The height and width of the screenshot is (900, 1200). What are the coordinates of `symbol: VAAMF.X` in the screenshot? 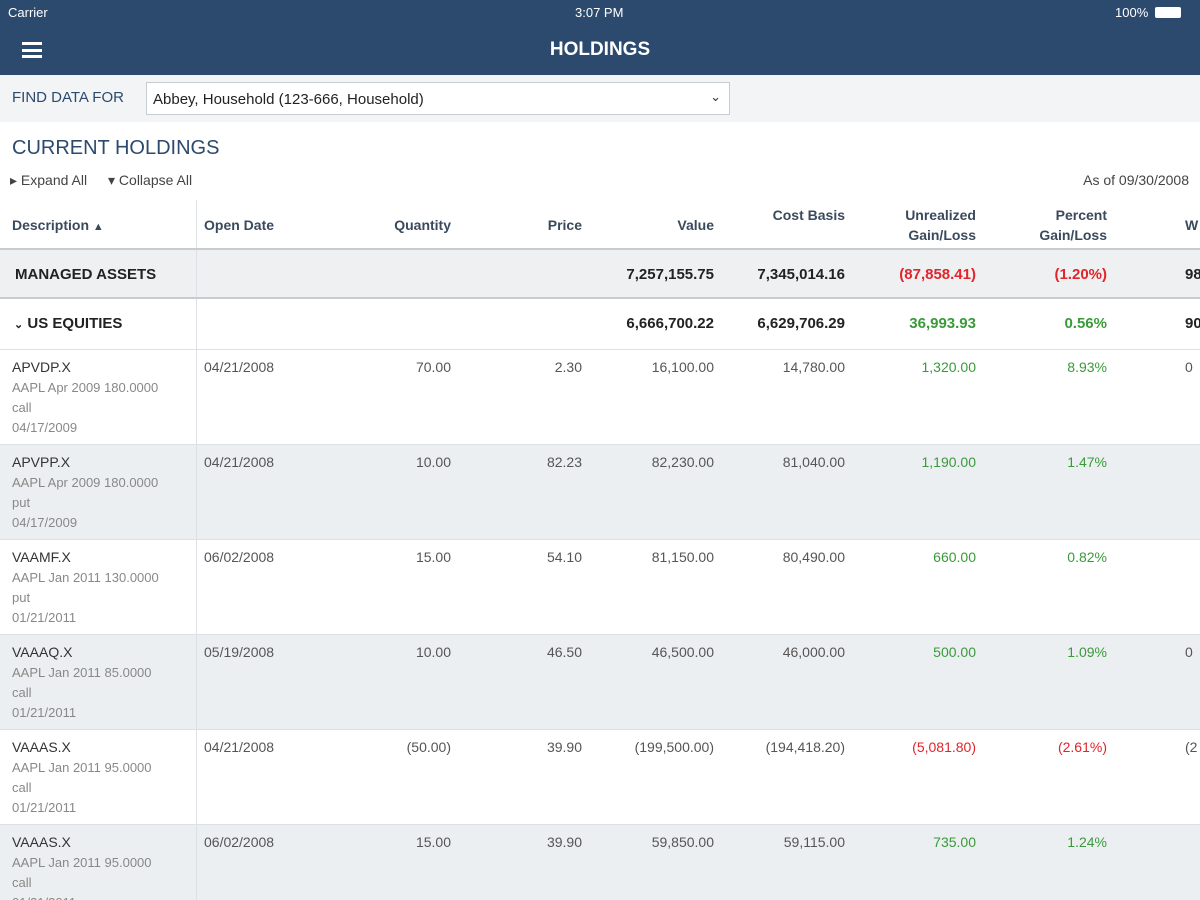 It's located at (41, 557).